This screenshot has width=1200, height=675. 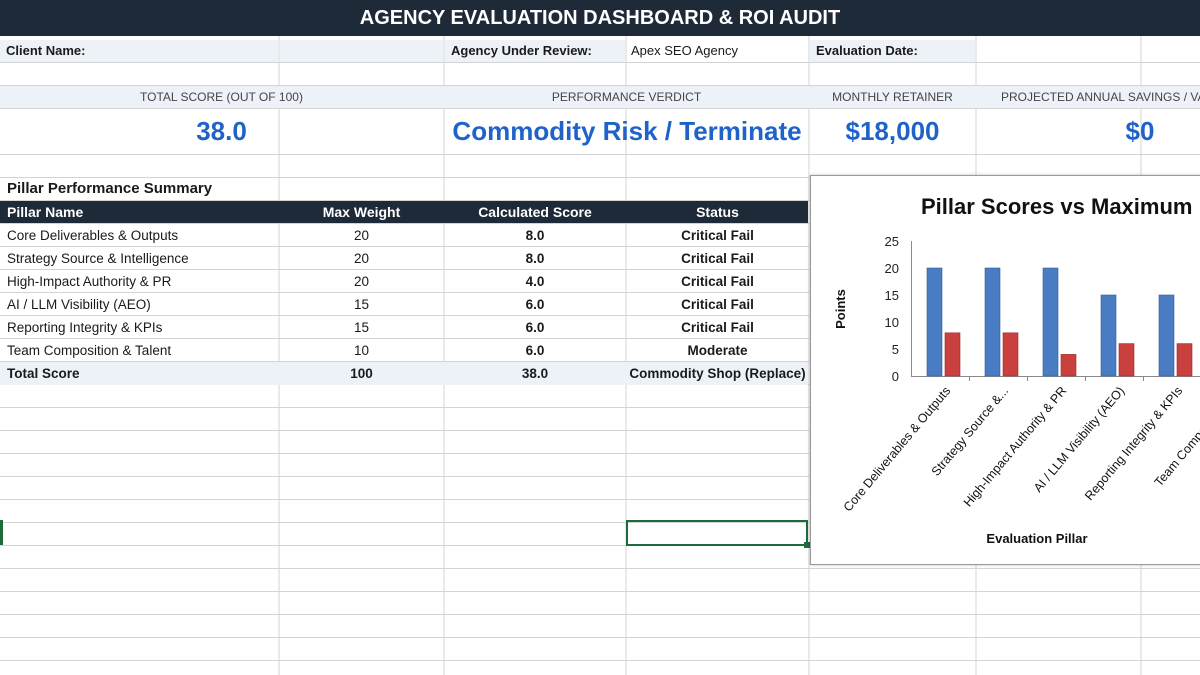 I want to click on total-row-score: 38.0, so click(x=535, y=373).